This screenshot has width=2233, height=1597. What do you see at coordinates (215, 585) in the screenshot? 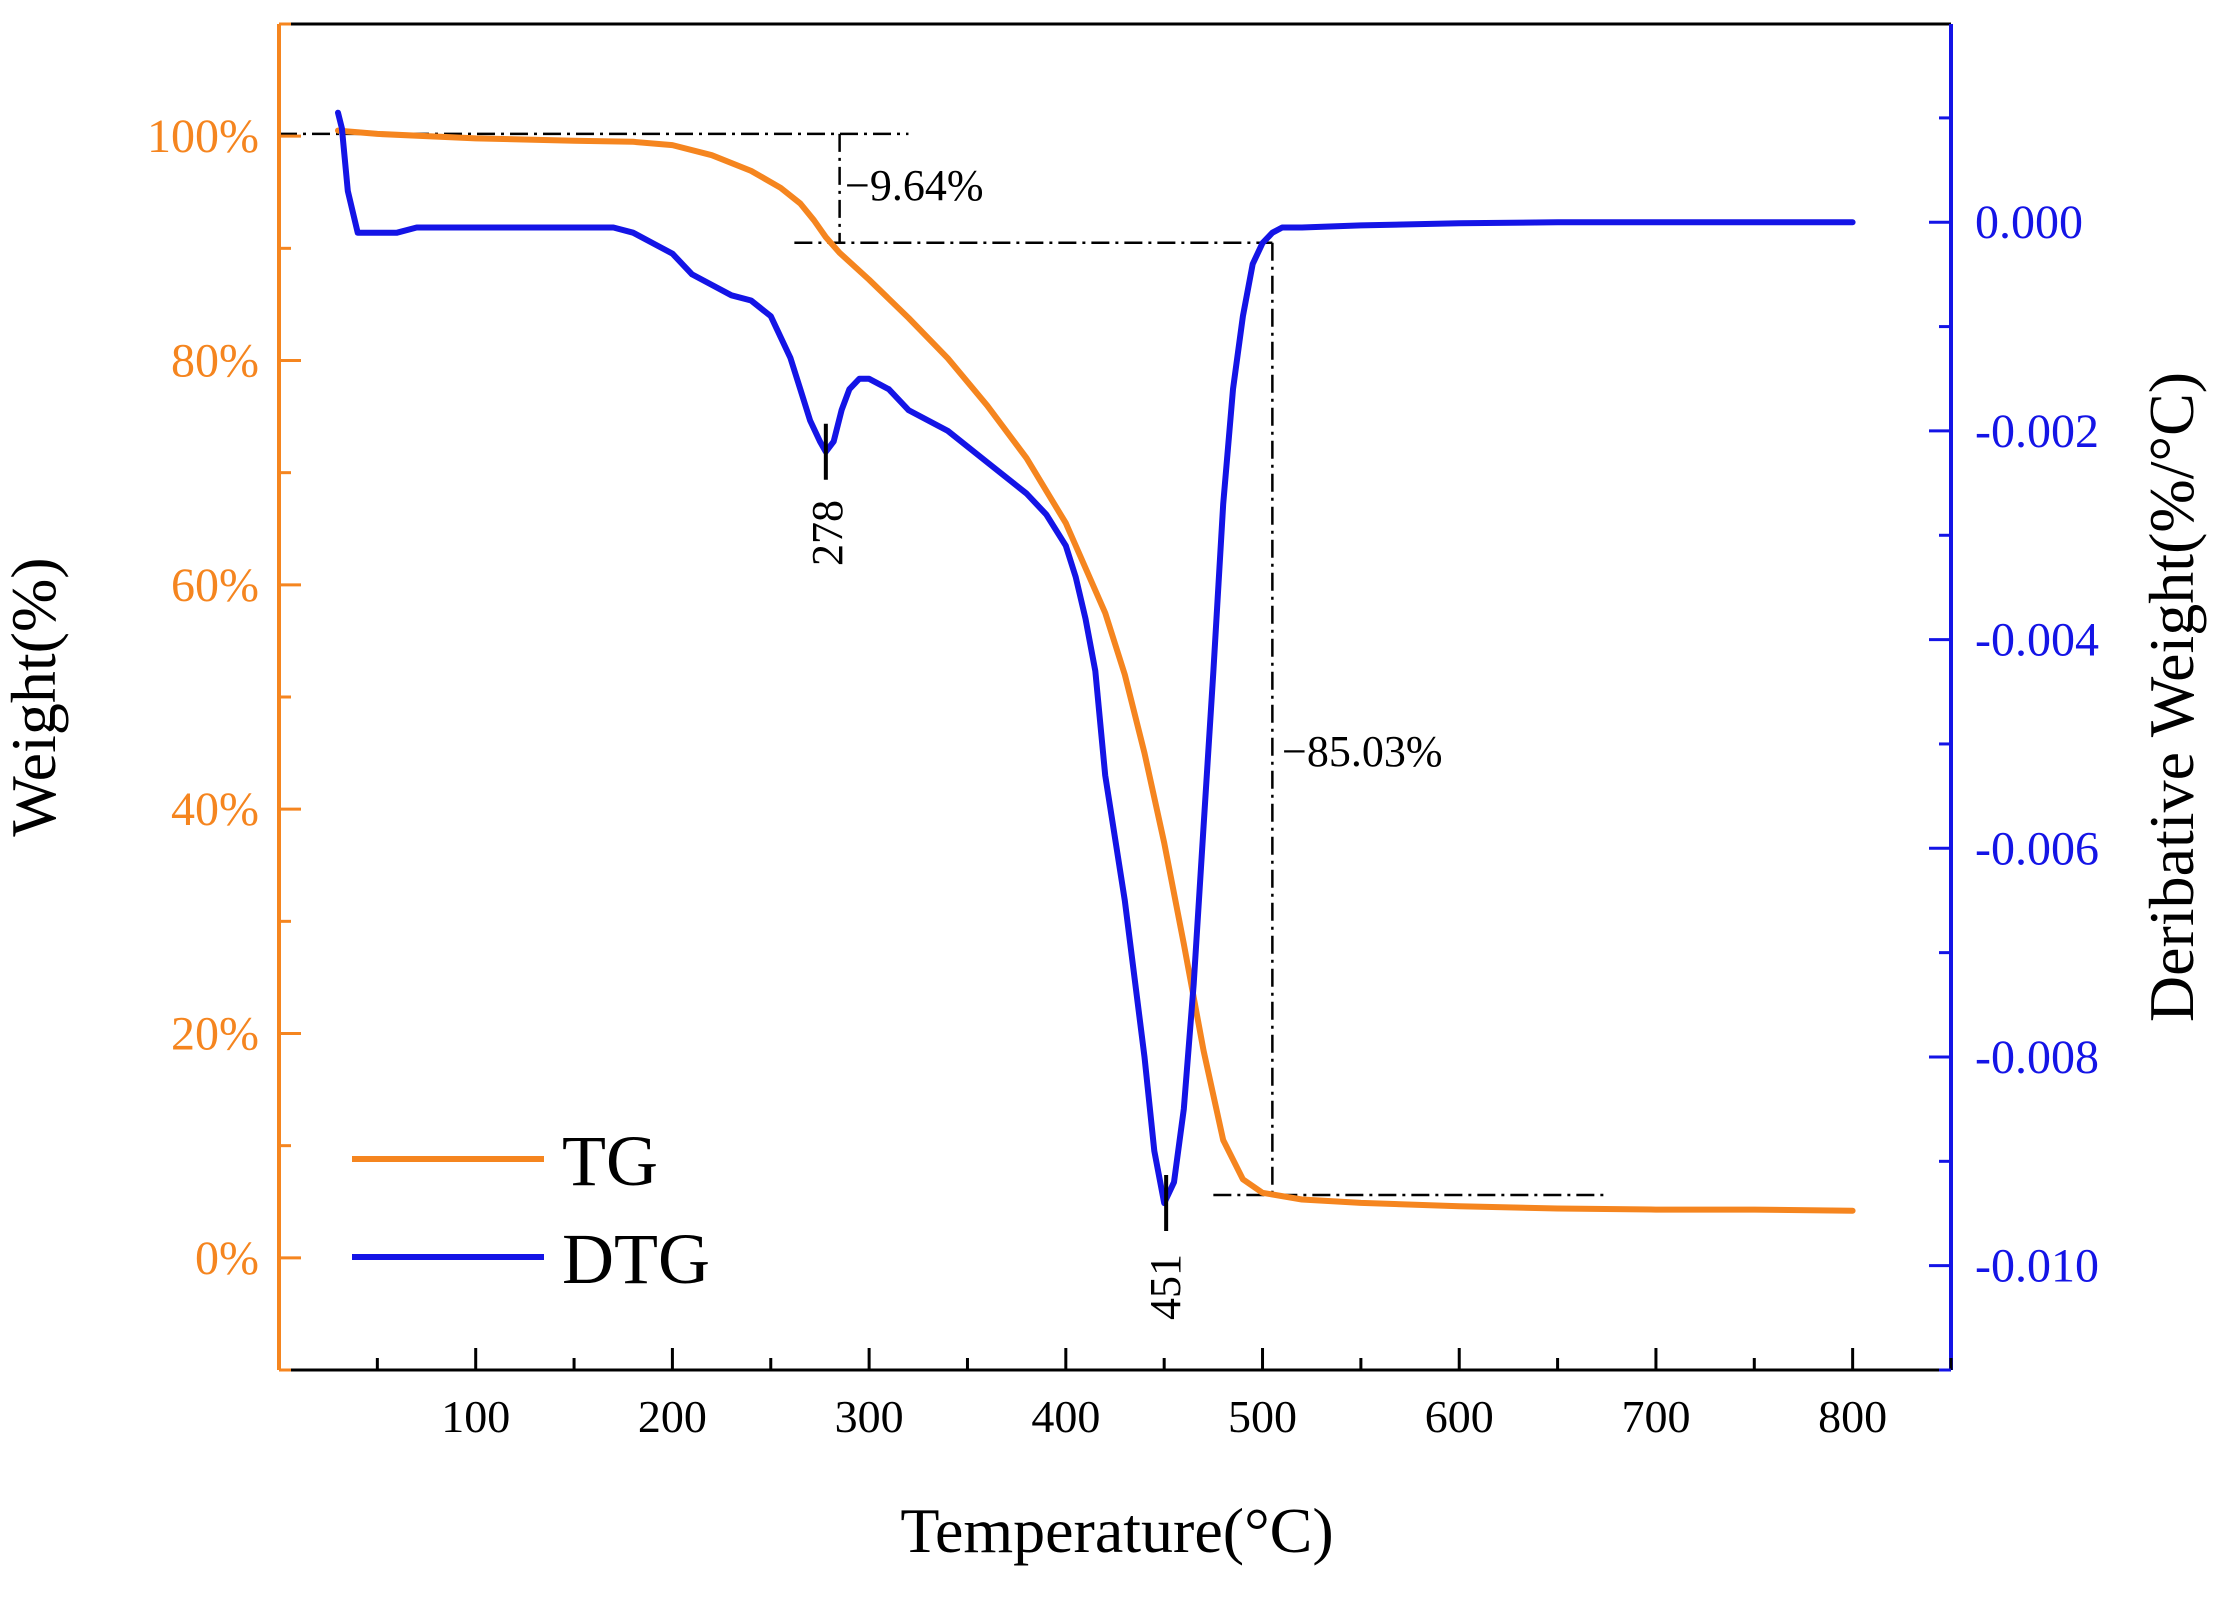
I see `y-left-tick-label: 60%` at bounding box center [215, 585].